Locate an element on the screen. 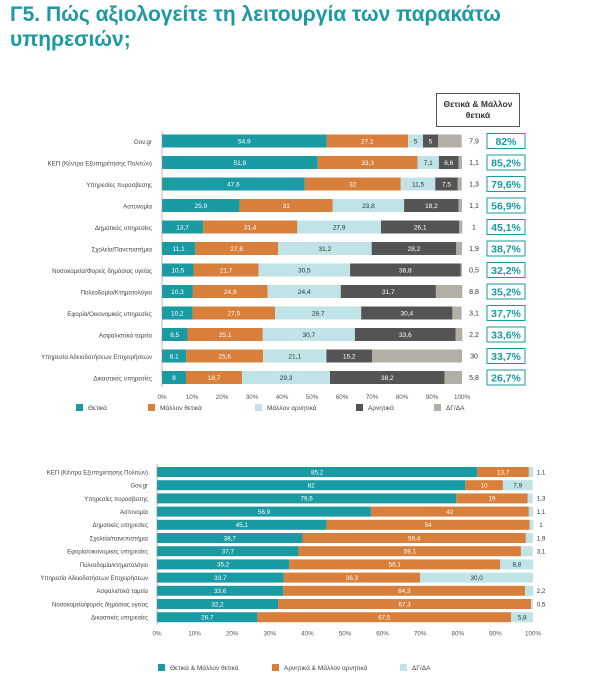 Image resolution: width=600 pixels, height=683 pixels. data-label: 33,3 is located at coordinates (367, 163).